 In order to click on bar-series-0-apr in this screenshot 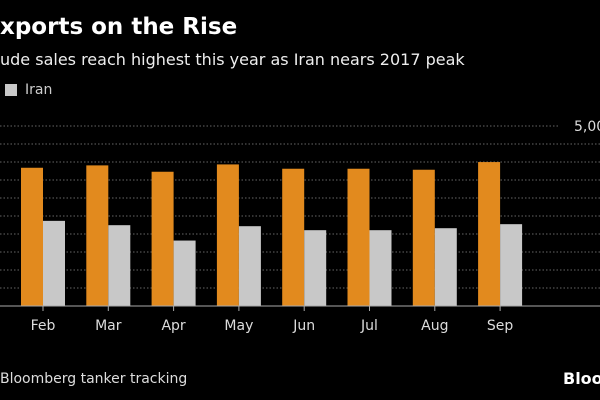, I will do `click(162, 238)`.